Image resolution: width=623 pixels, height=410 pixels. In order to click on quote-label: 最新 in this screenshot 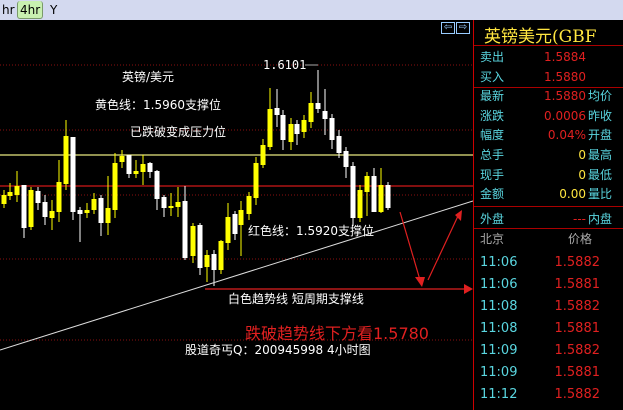, I will do `click(492, 96)`.